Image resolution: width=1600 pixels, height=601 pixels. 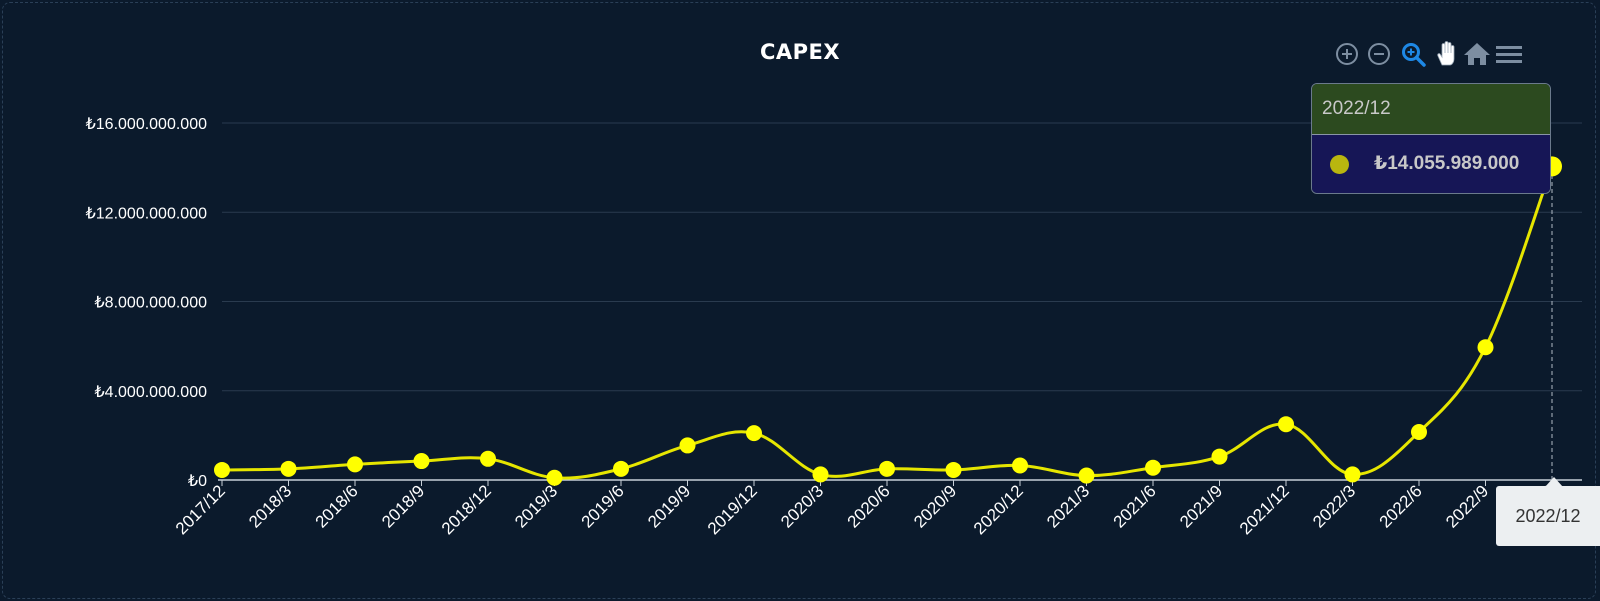 What do you see at coordinates (270, 506) in the screenshot?
I see `x-tick-label: 2018/3` at bounding box center [270, 506].